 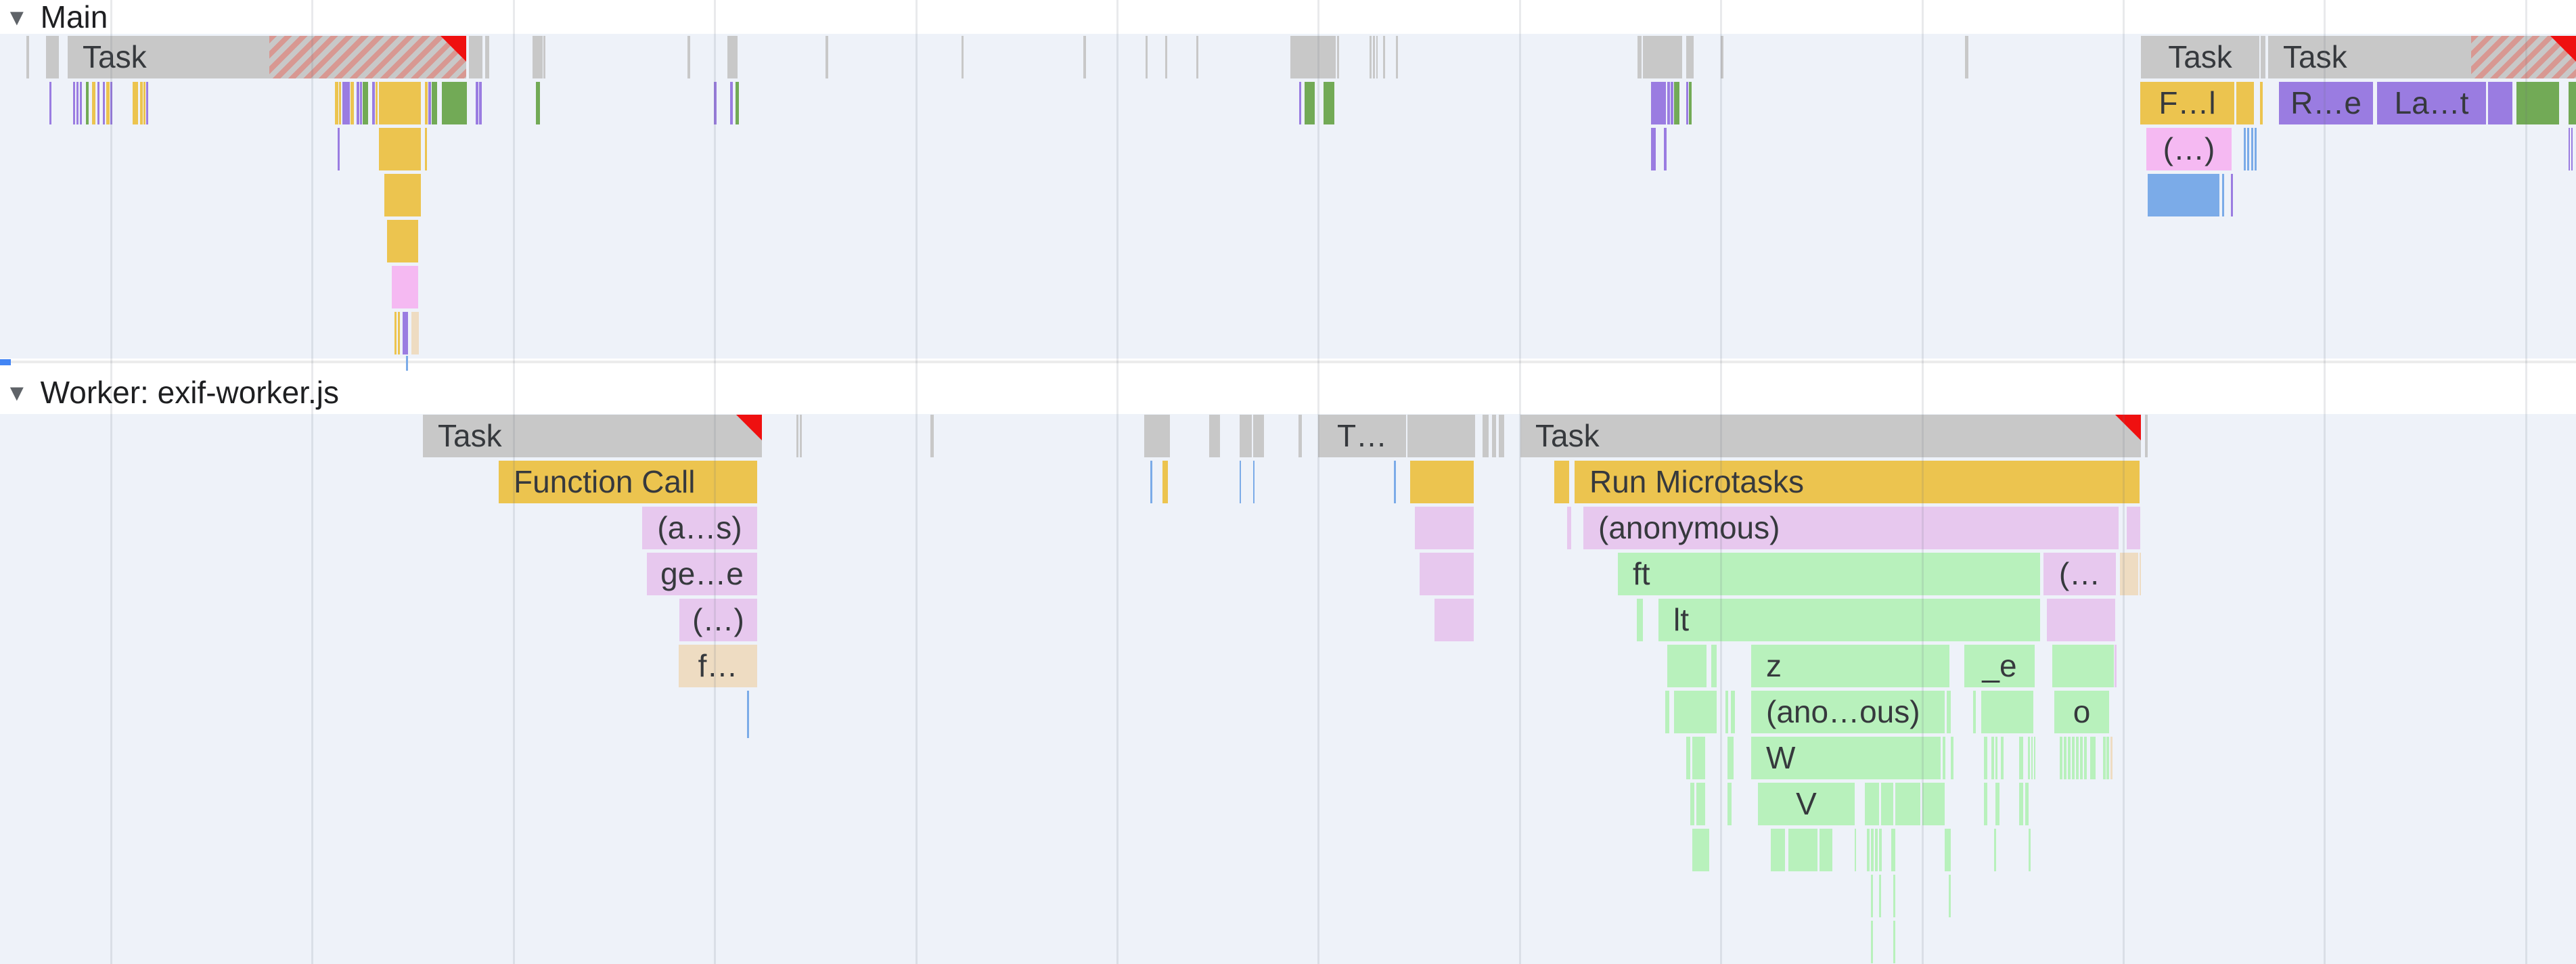 I want to click on flame-bar-r-e: R…e, so click(x=2326, y=103).